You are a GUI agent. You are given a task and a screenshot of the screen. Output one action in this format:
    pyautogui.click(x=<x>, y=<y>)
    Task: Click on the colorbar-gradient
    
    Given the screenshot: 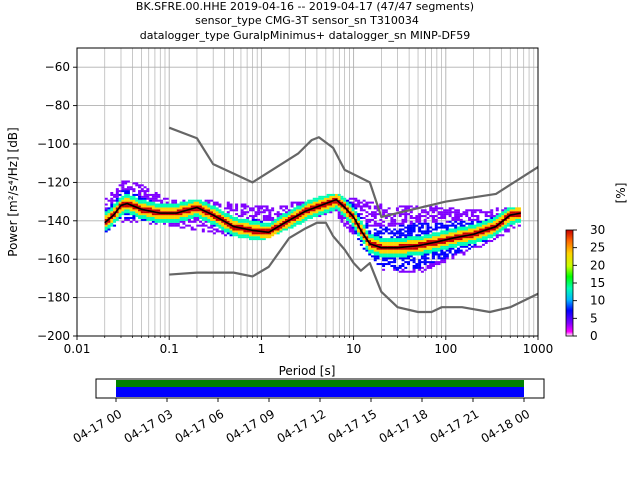 What is the action you would take?
    pyautogui.click(x=569, y=283)
    